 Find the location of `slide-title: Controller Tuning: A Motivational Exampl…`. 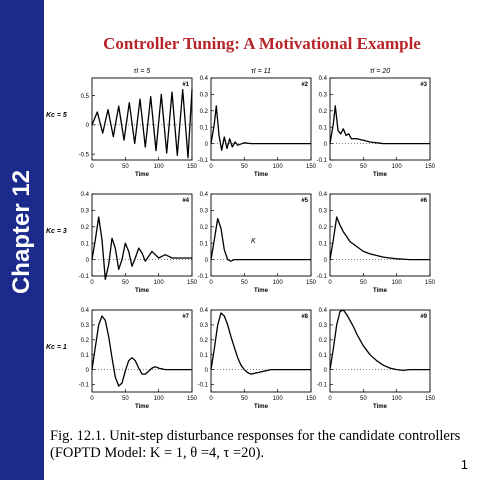

slide-title: Controller Tuning: A Motivational Exampl… is located at coordinates (262, 43).